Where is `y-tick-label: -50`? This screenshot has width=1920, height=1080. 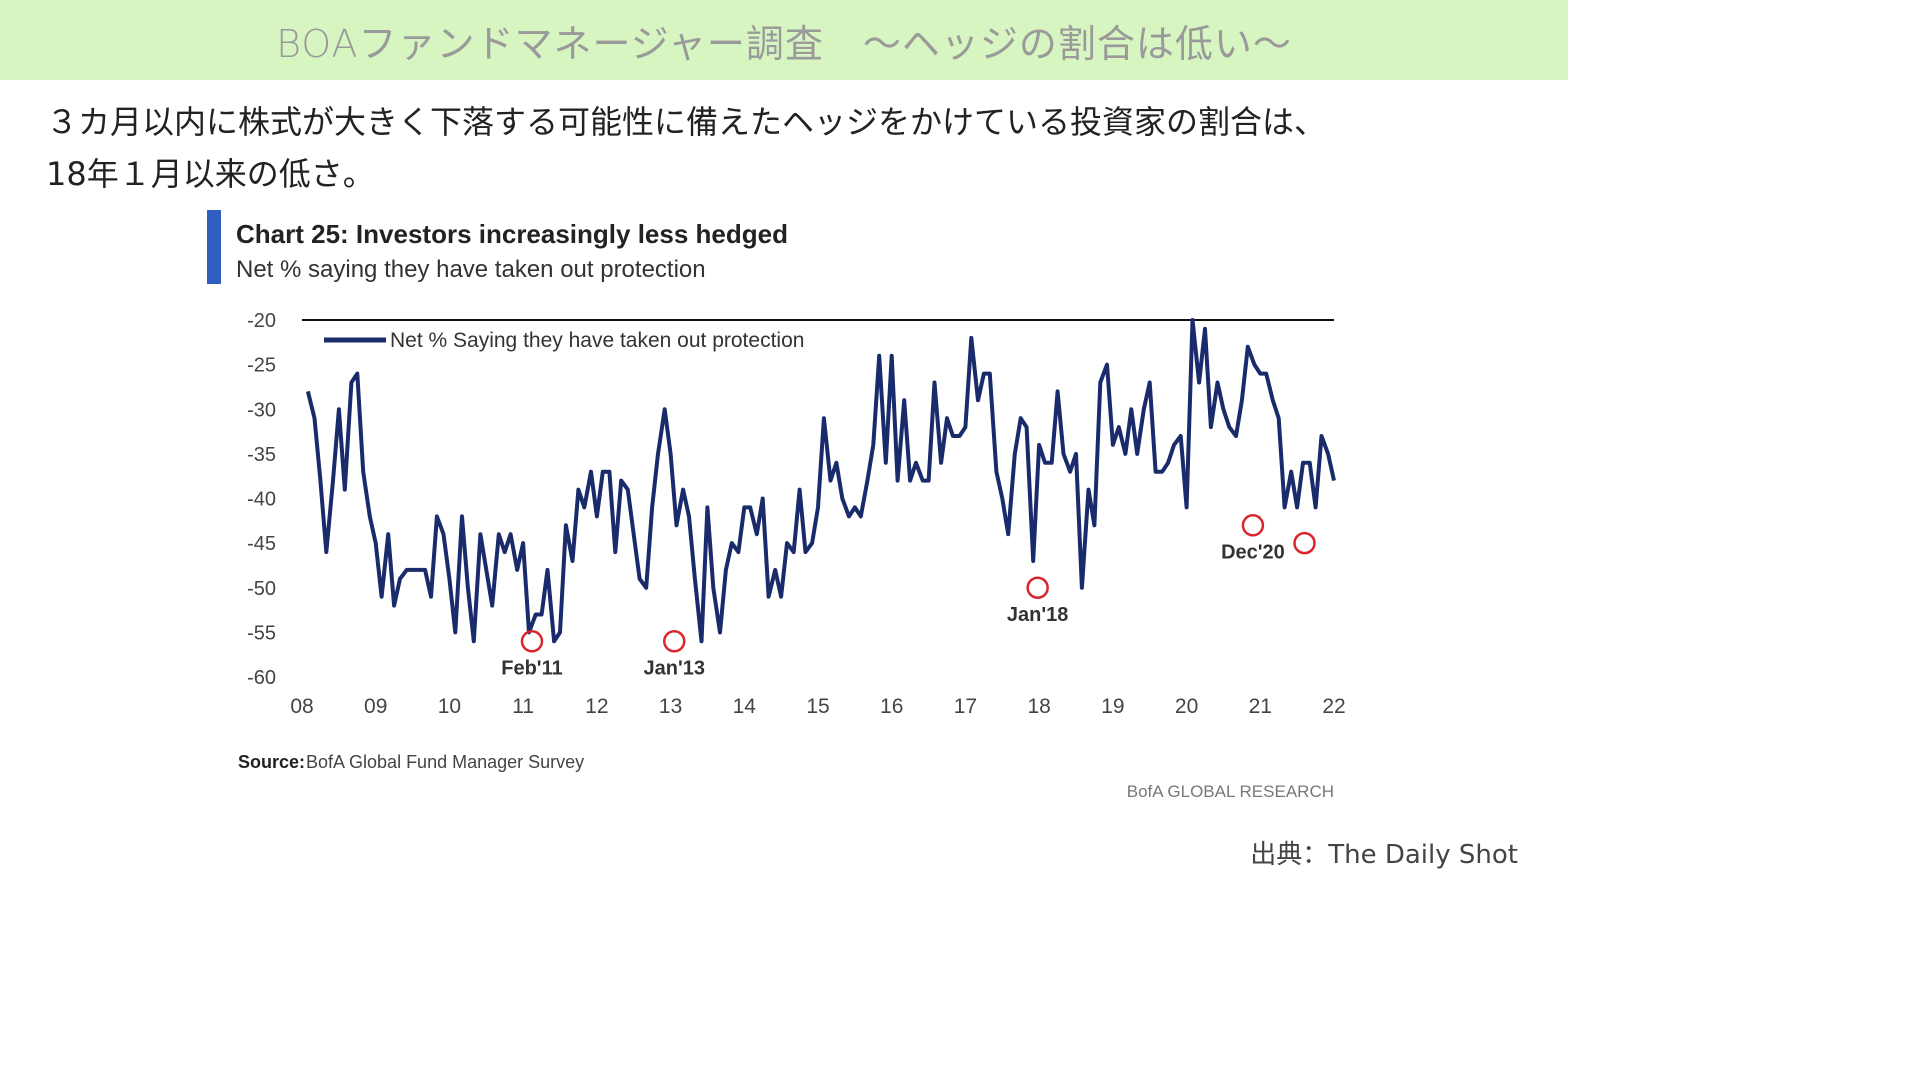
y-tick-label: -50 is located at coordinates (261, 589).